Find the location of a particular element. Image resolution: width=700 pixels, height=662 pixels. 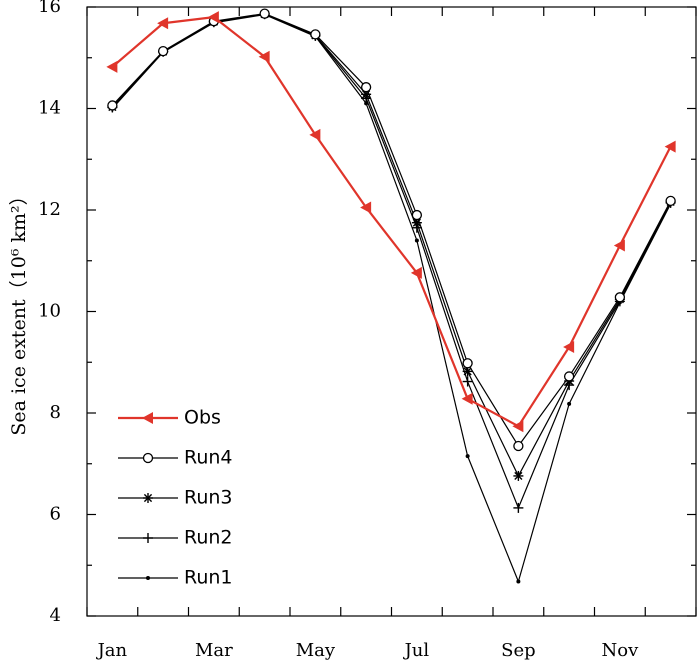

y-tick-label: 10 is located at coordinates (49, 311).